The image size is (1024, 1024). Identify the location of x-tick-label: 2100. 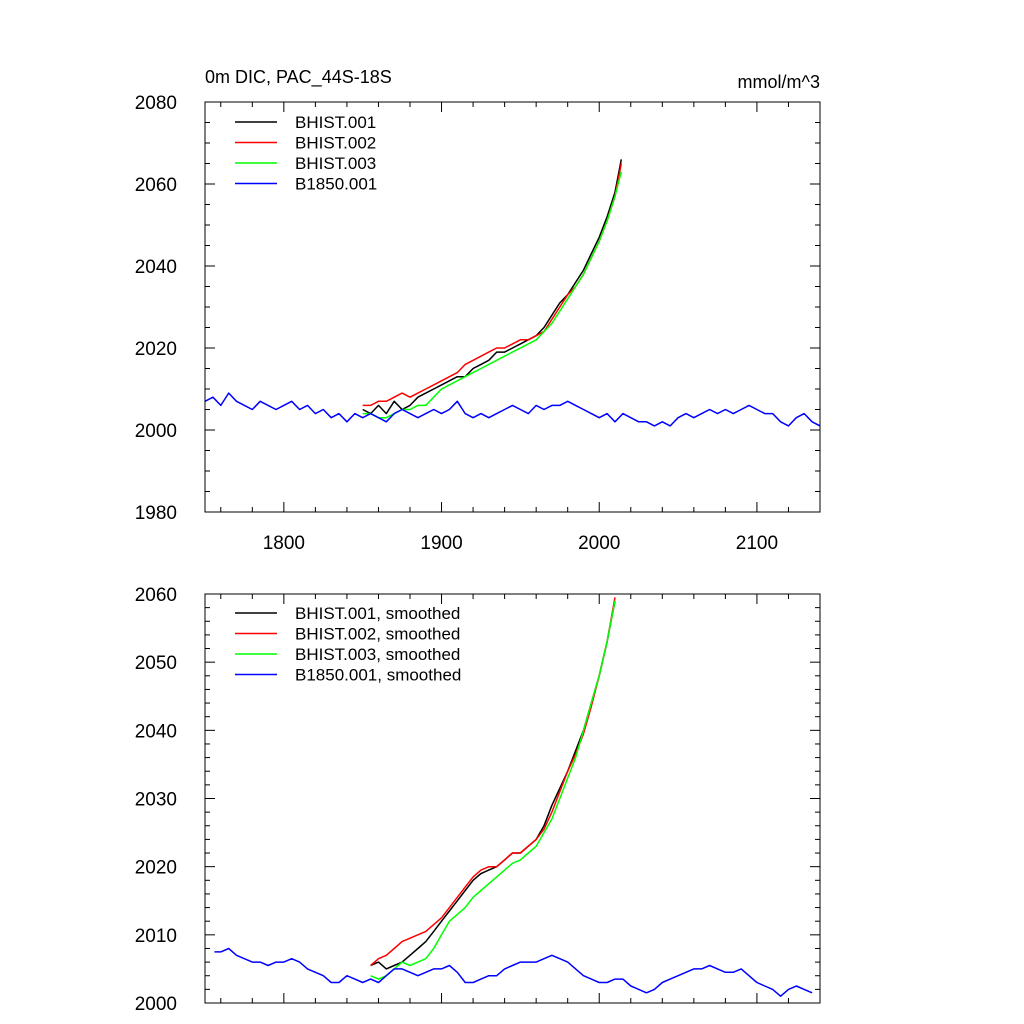
(757, 543).